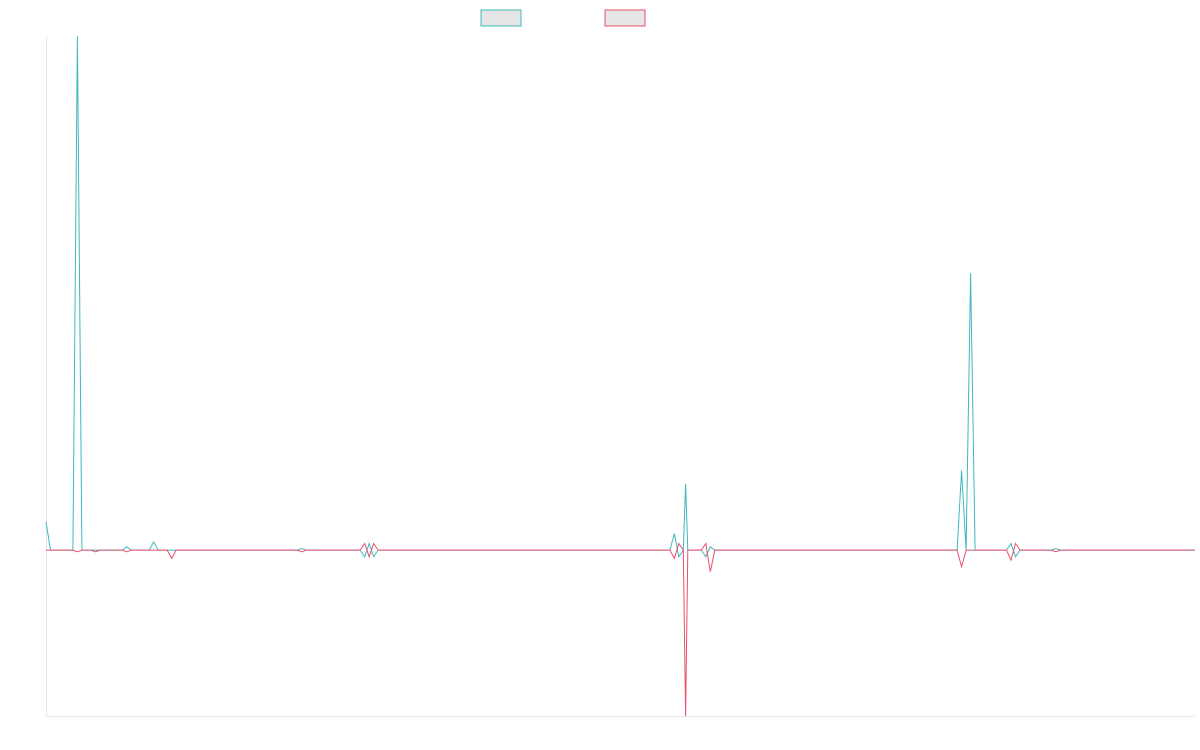 The image size is (1200, 750). What do you see at coordinates (563, 18) in the screenshot?
I see `legend` at bounding box center [563, 18].